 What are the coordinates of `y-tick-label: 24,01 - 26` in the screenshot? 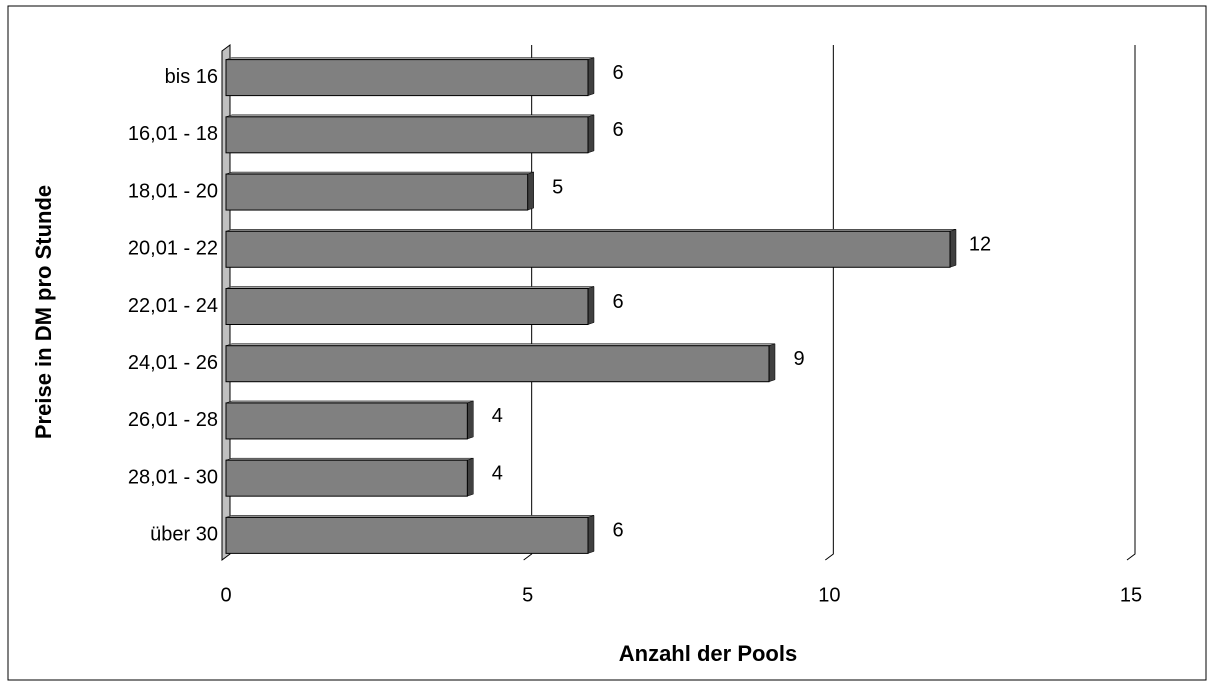 It's located at (173, 363).